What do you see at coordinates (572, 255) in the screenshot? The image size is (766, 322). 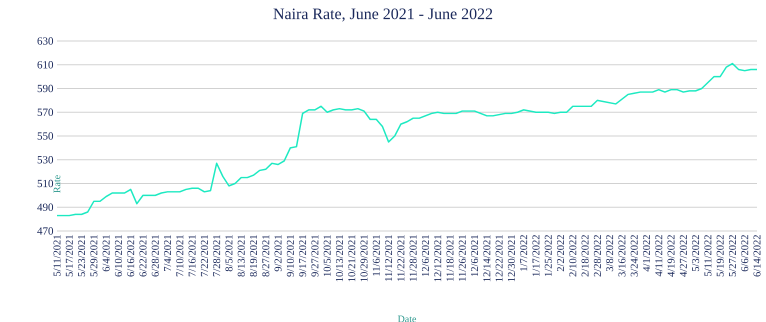 I see `x-tick-label: 2/10/2022` at bounding box center [572, 255].